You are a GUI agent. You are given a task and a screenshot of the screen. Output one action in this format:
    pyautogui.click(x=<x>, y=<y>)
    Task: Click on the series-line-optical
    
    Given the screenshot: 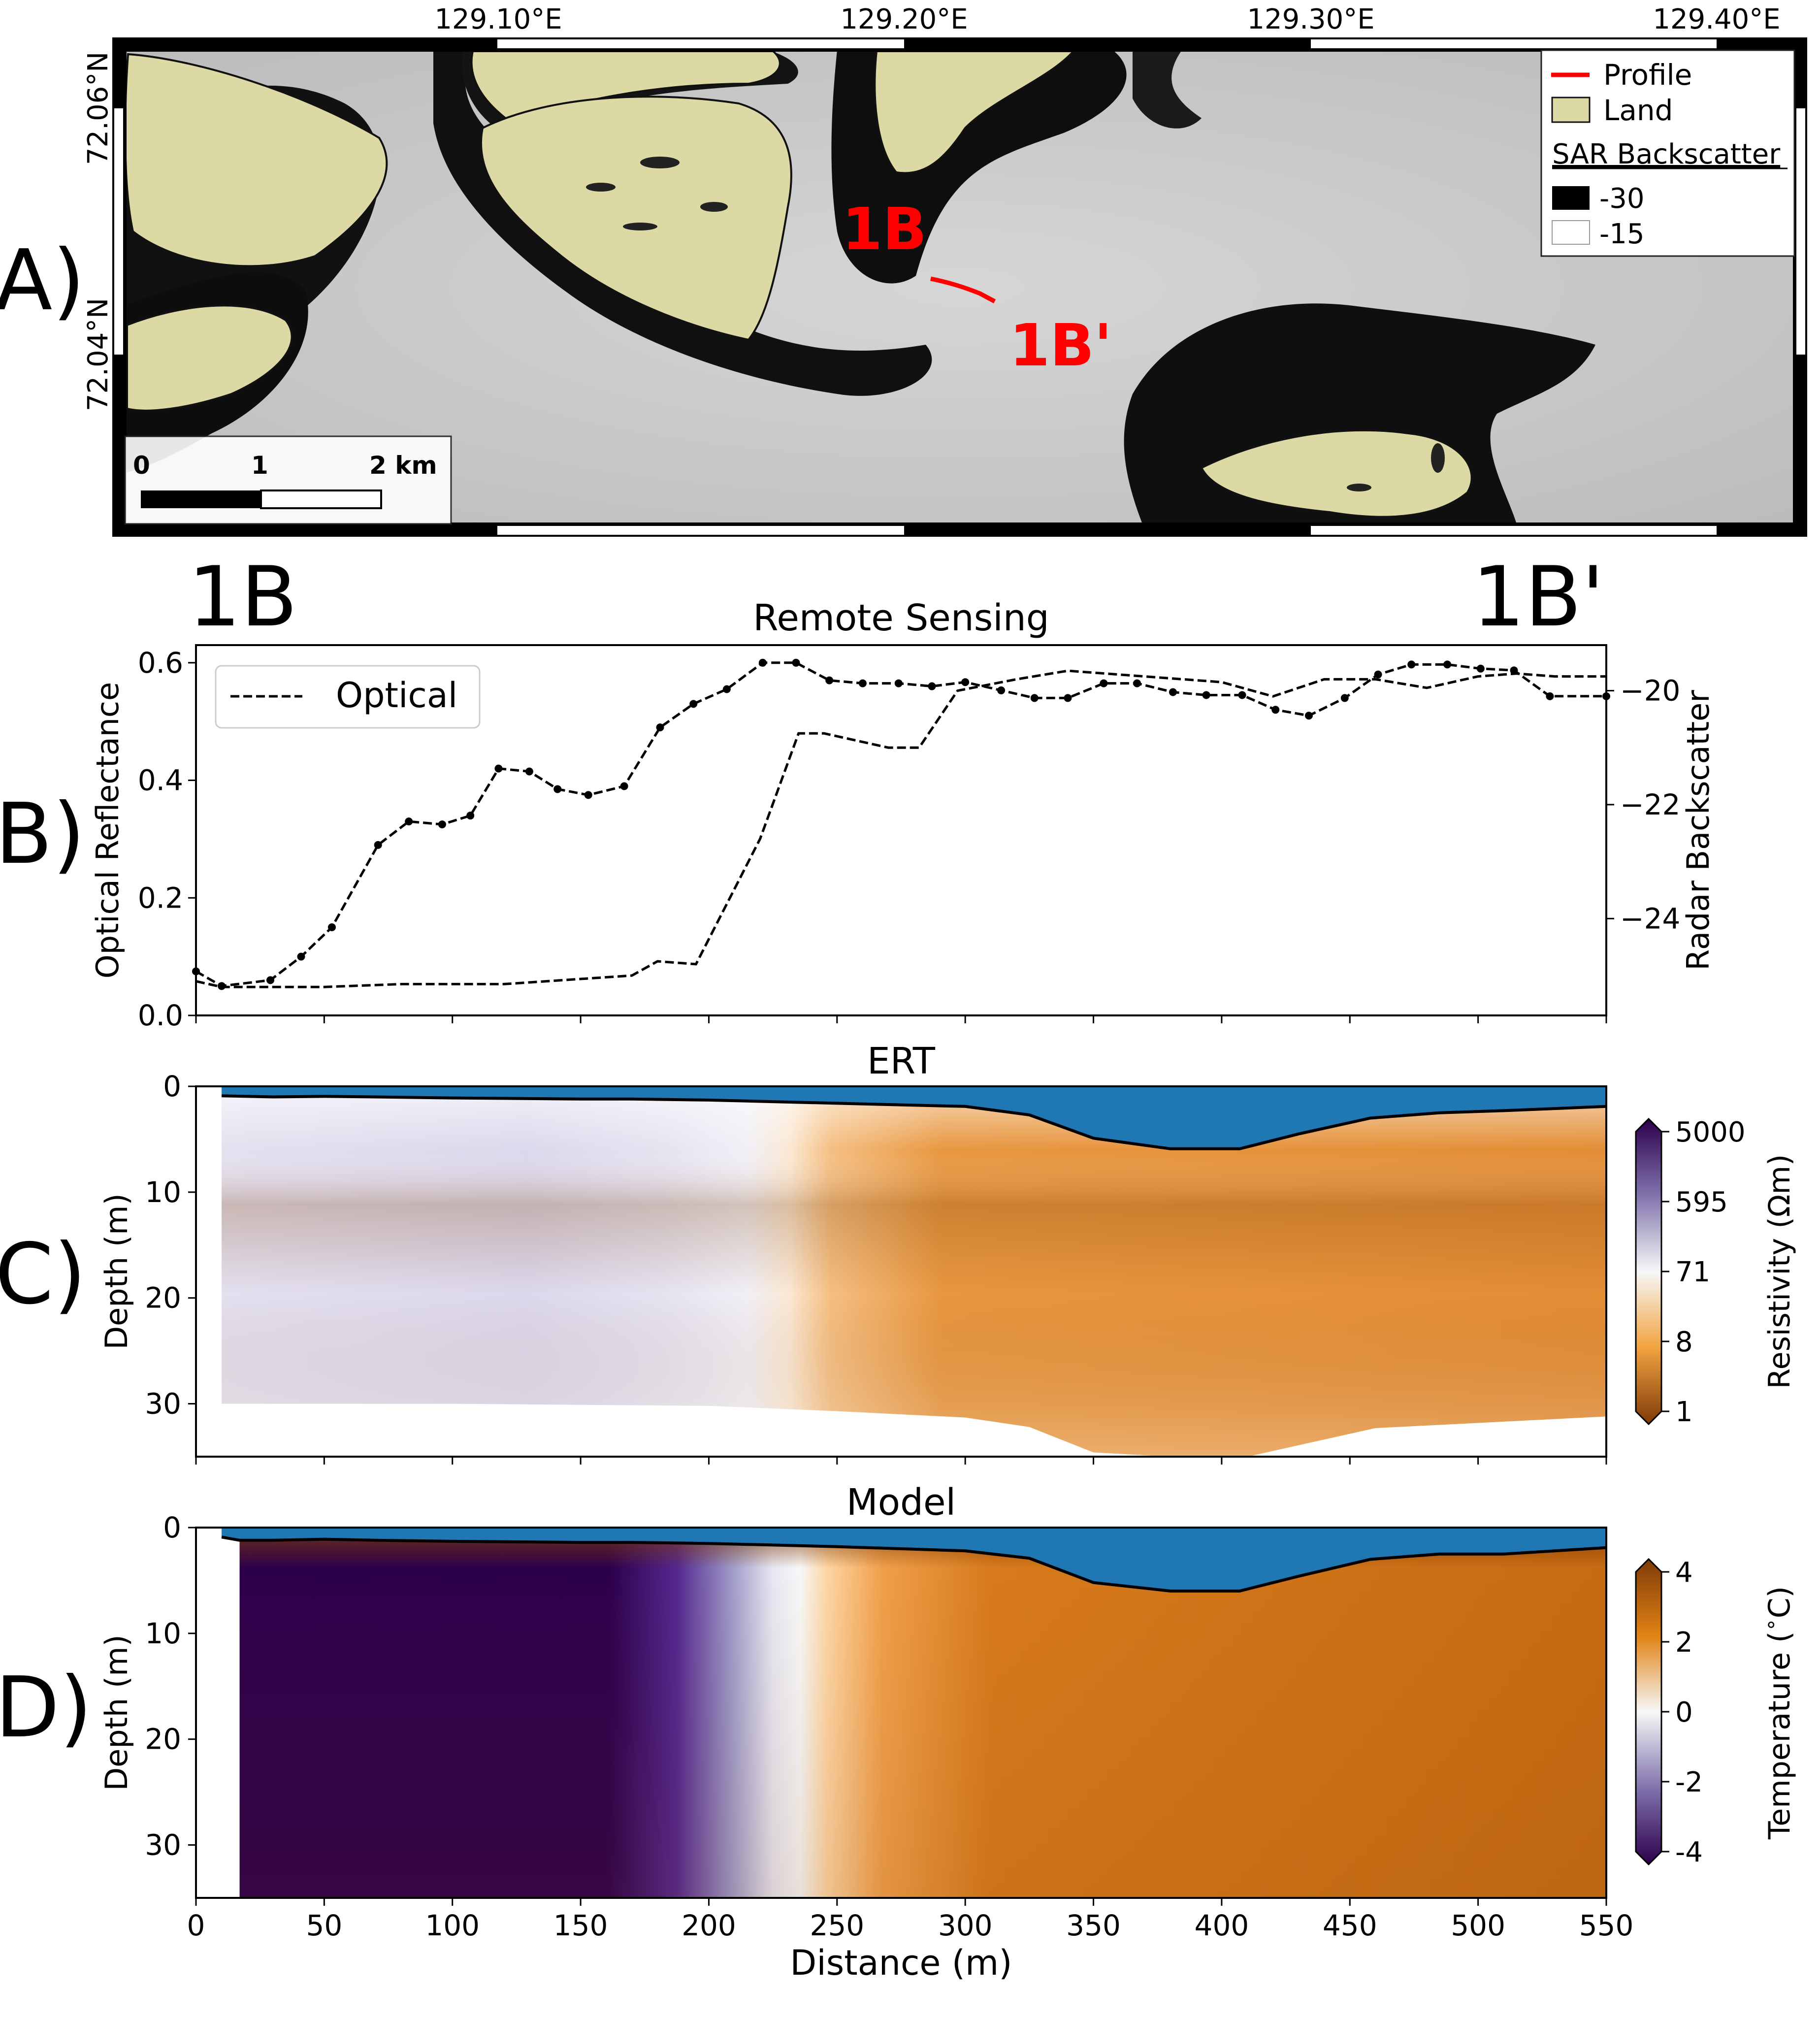 What is the action you would take?
    pyautogui.click(x=900, y=824)
    